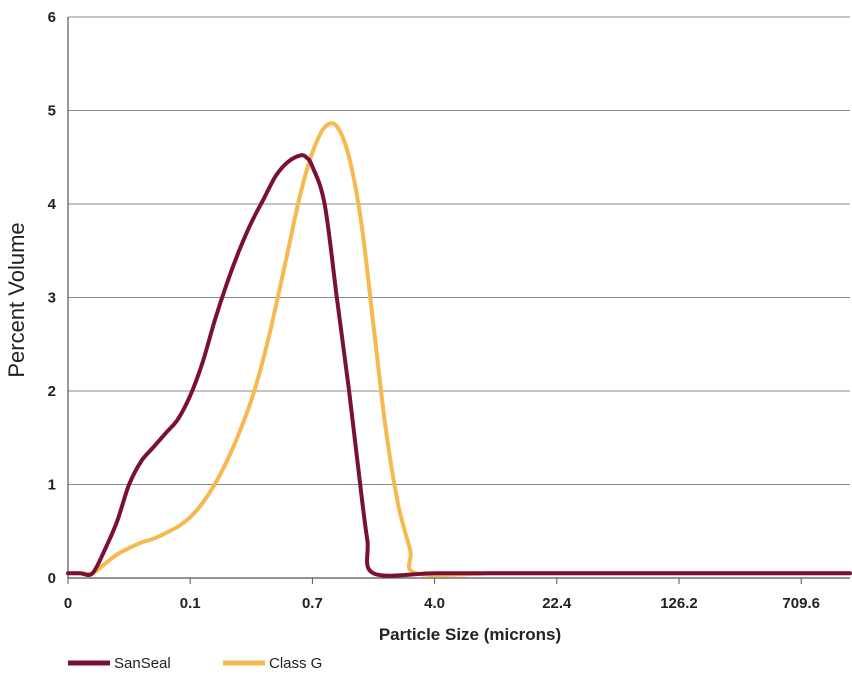 This screenshot has height=677, width=852. I want to click on x-tick-label: 126.2, so click(679, 603).